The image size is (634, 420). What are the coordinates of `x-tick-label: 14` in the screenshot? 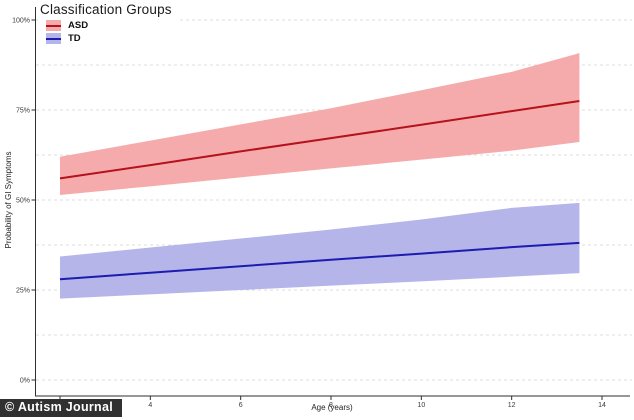 It's located at (602, 405).